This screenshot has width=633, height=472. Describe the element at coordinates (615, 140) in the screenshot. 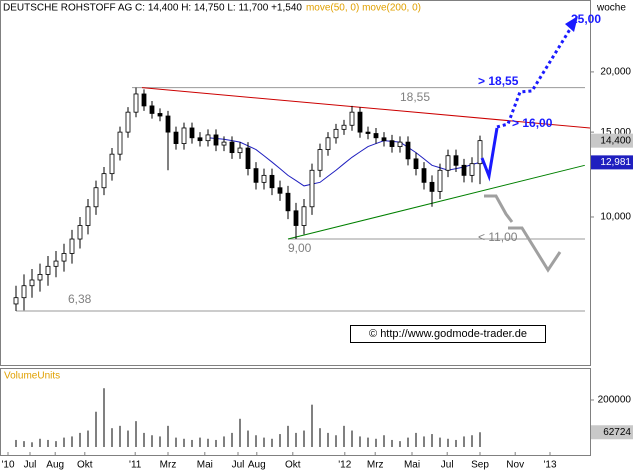

I see `price-tag-label: 14,400` at that location.